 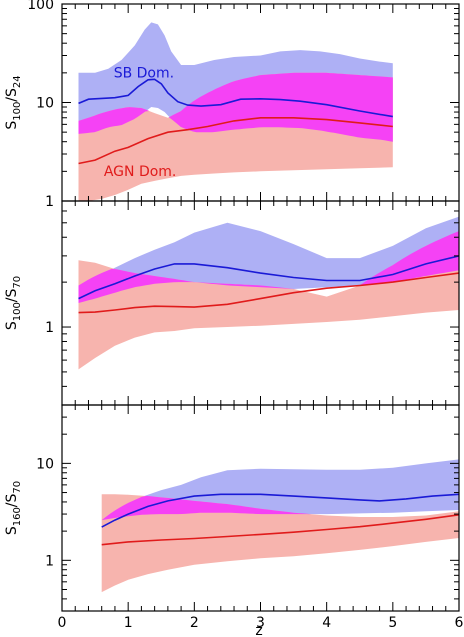 What do you see at coordinates (62, 623) in the screenshot?
I see `x-tick-label: 0` at bounding box center [62, 623].